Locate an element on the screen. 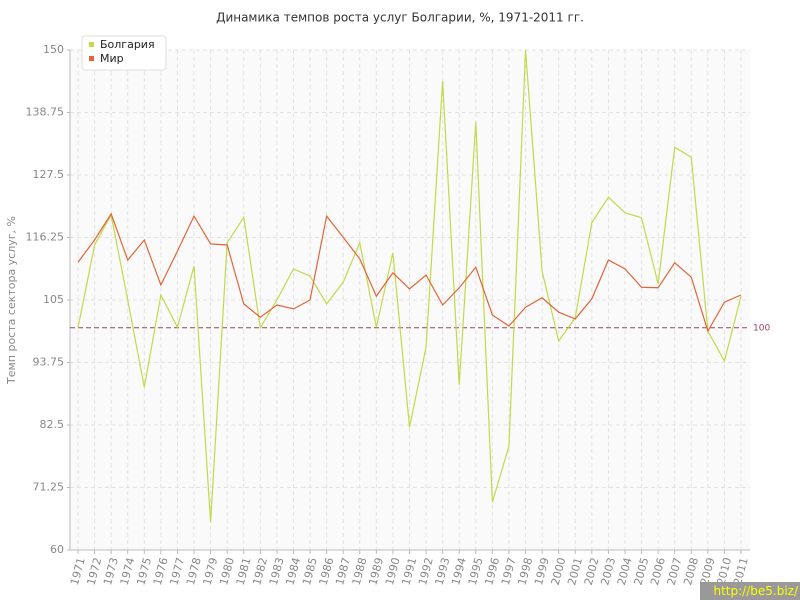  watermark: http://be5.biz/ is located at coordinates (750, 591).